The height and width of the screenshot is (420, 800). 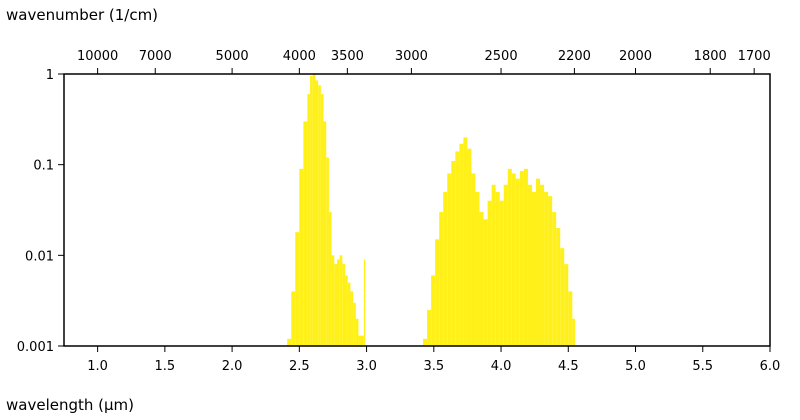 What do you see at coordinates (366, 366) in the screenshot?
I see `x-tick-label: 3.0` at bounding box center [366, 366].